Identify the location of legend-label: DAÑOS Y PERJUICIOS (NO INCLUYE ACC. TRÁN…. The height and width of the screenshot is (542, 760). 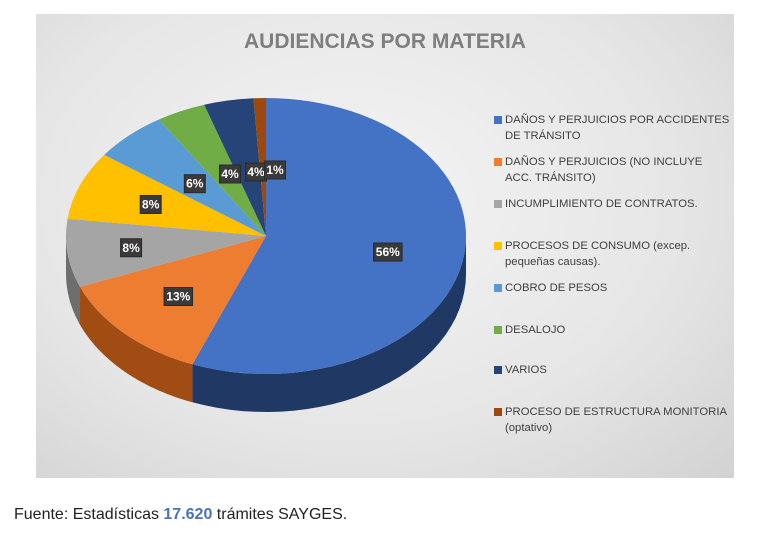
(604, 170).